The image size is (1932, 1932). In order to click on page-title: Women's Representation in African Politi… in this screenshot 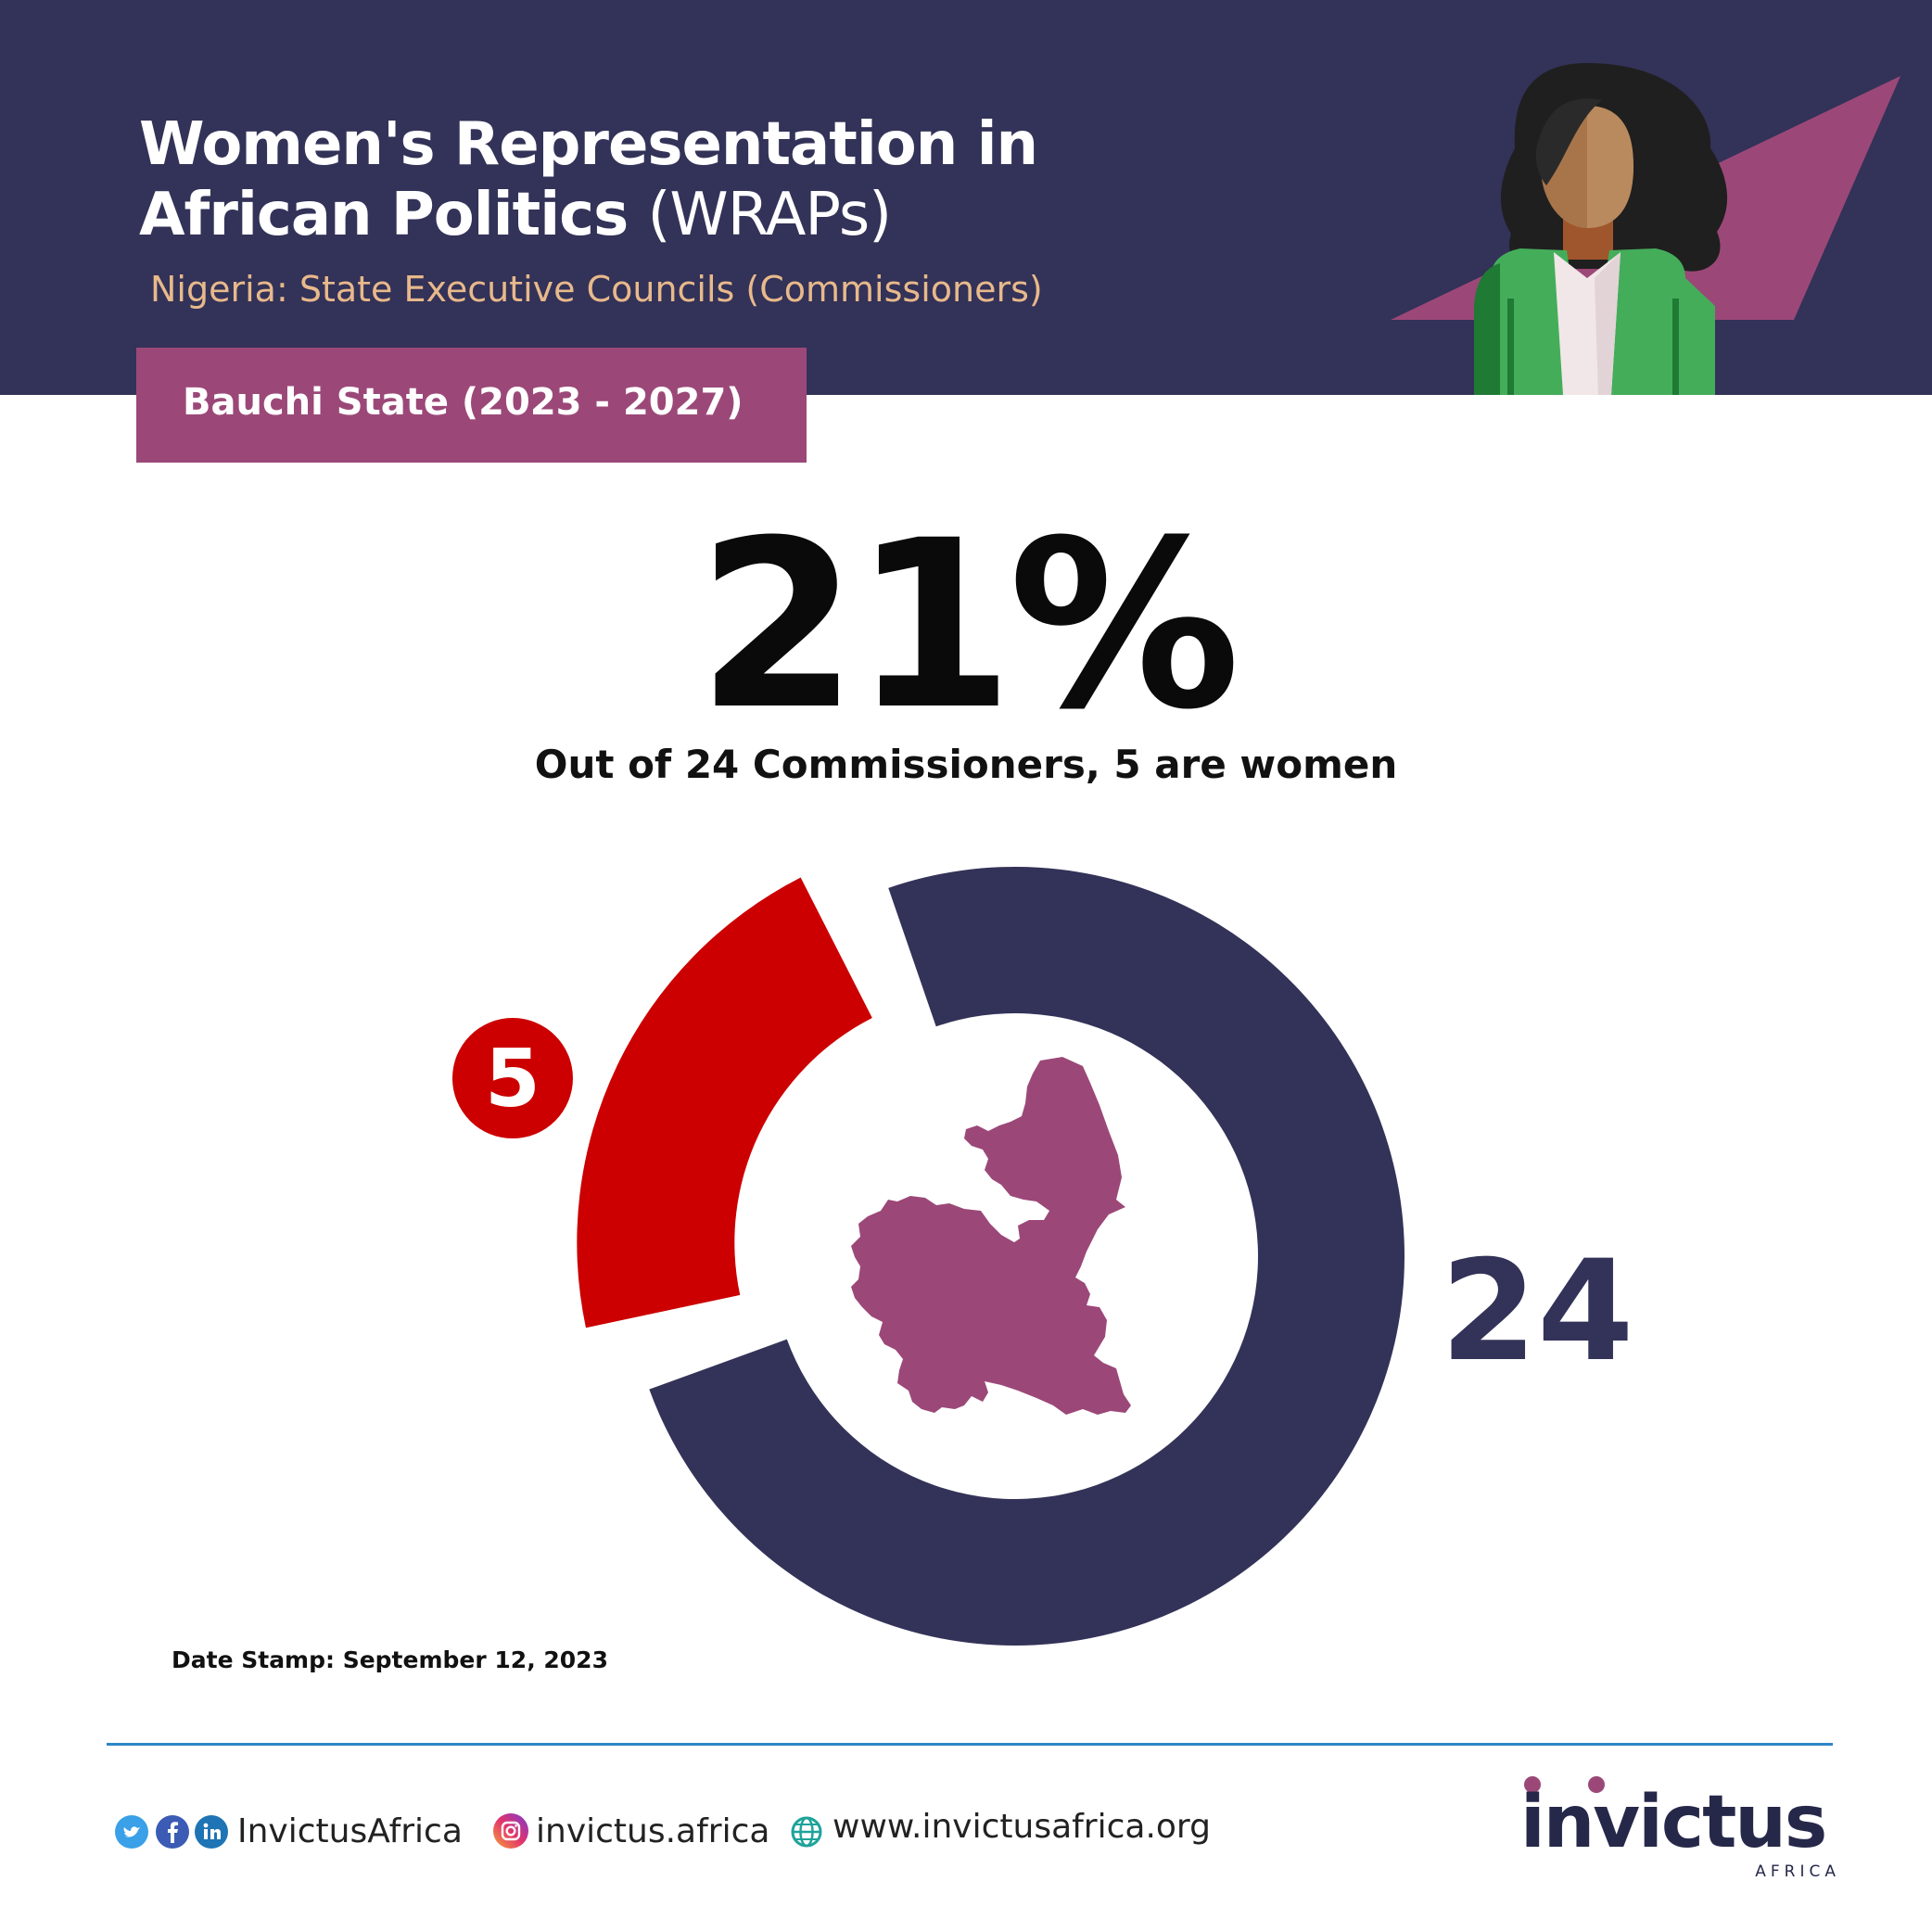, I will do `click(588, 179)`.